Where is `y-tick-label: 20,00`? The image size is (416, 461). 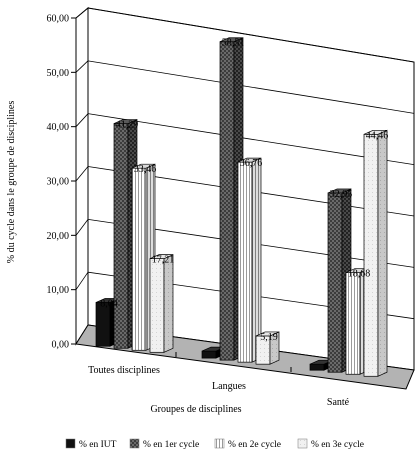
y-tick-label: 20,00 is located at coordinates (58, 236).